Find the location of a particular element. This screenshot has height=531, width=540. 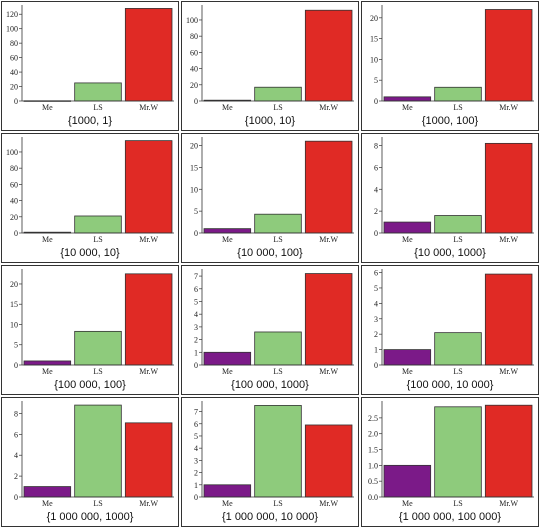

panel-title: {10 000, 100} is located at coordinates (270, 253).